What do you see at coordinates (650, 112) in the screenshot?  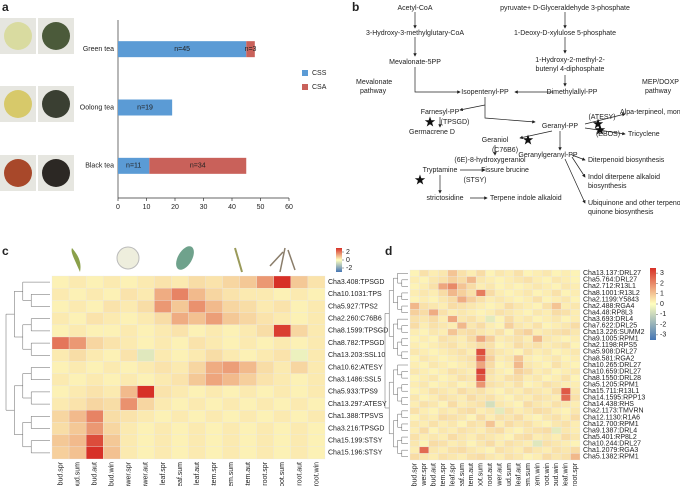 I see `node-label: Alpa-terpineol, monoterpenol` at bounding box center [650, 112].